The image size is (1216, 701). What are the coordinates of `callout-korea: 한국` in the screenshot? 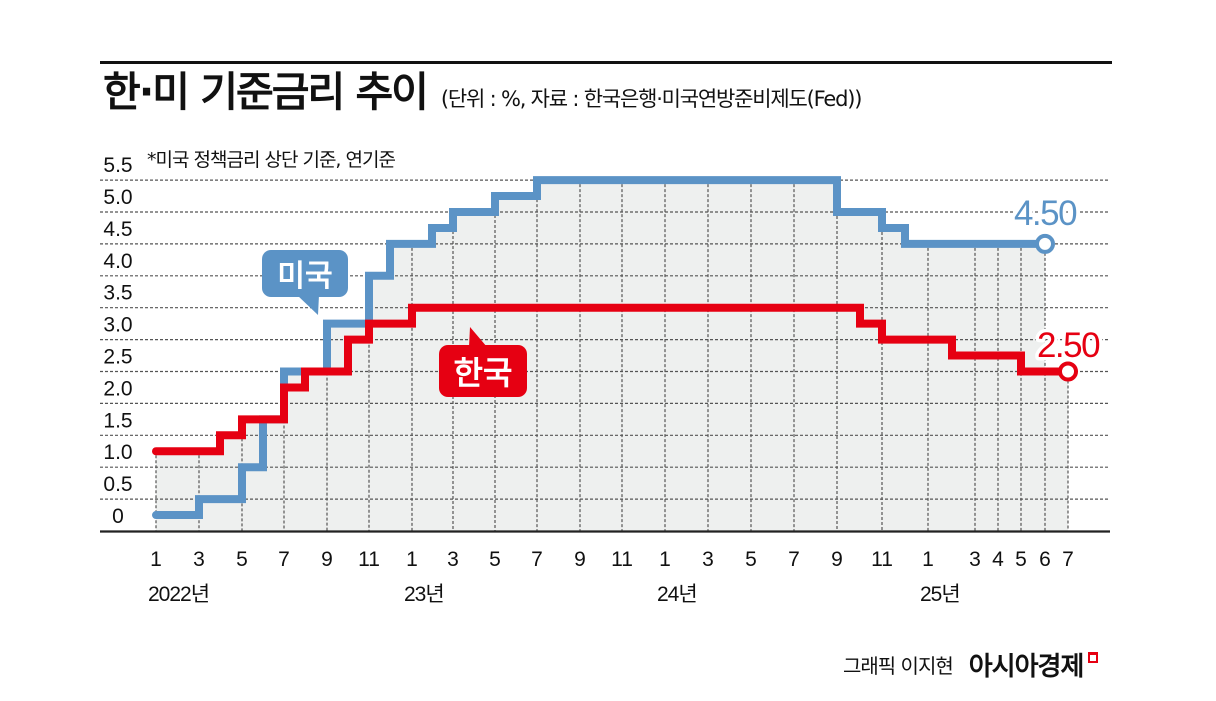 It's located at (483, 362).